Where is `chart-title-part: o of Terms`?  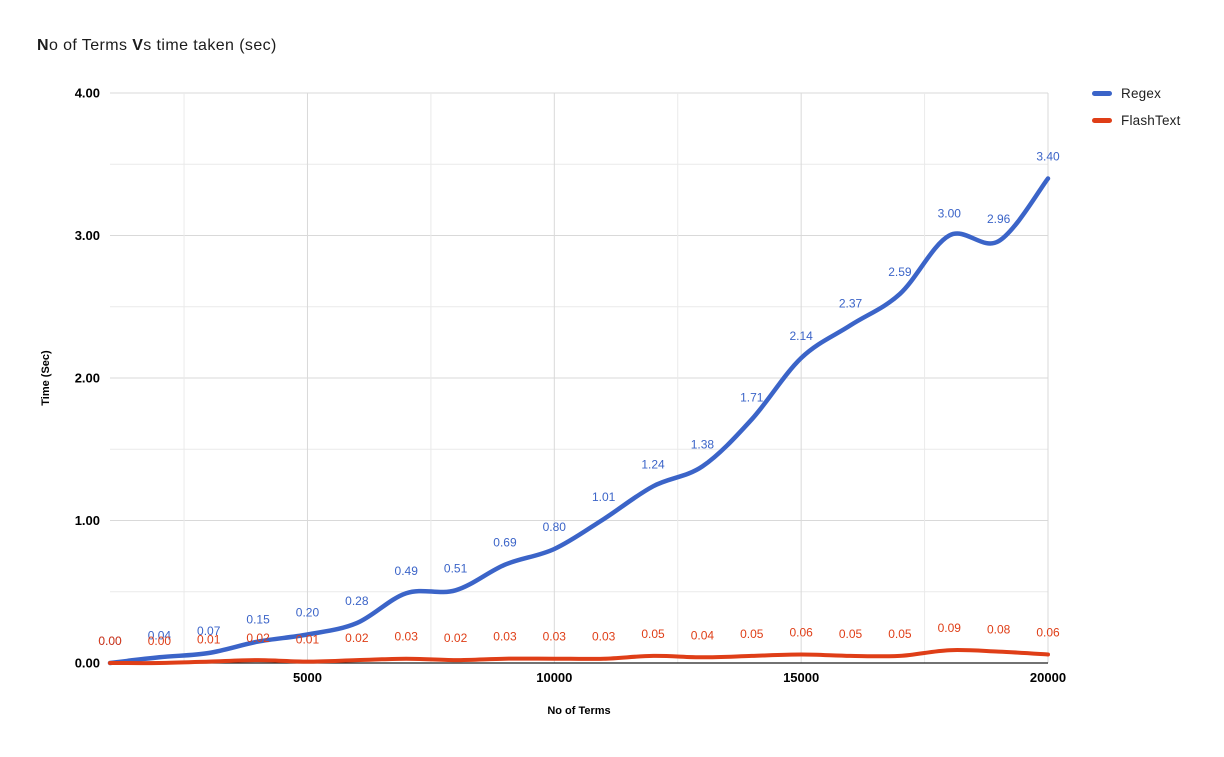
chart-title-part: o of Terms is located at coordinates (90, 45).